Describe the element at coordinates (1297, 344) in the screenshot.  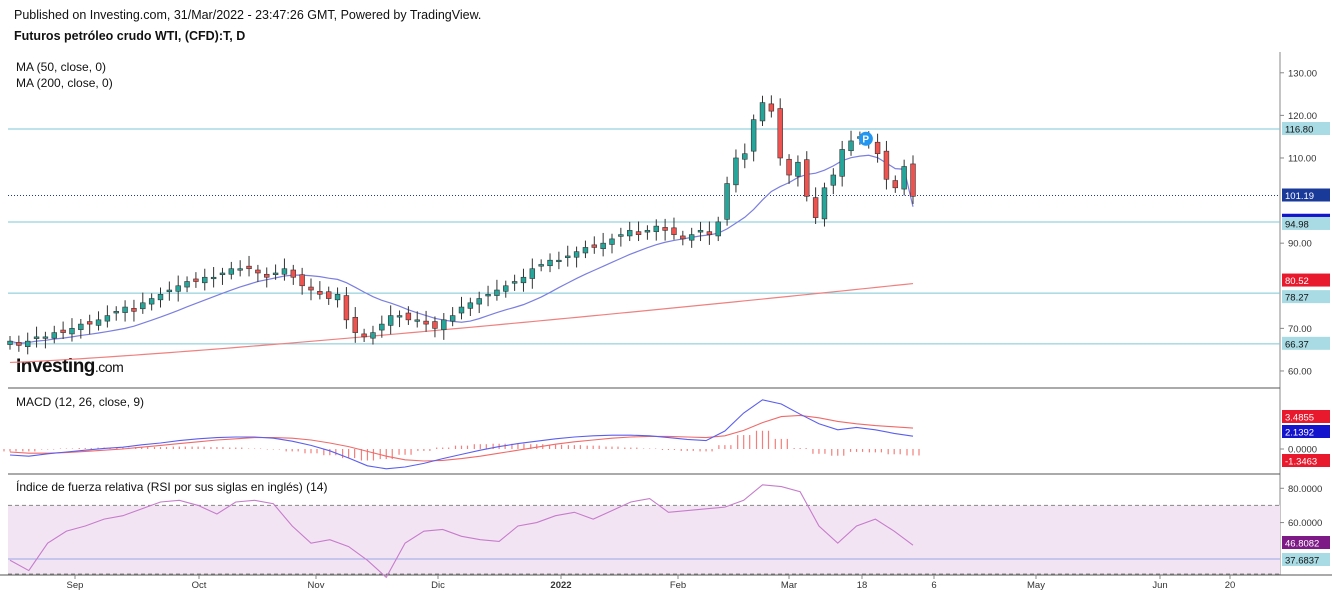
I see `price-badge-label: 66.37` at that location.